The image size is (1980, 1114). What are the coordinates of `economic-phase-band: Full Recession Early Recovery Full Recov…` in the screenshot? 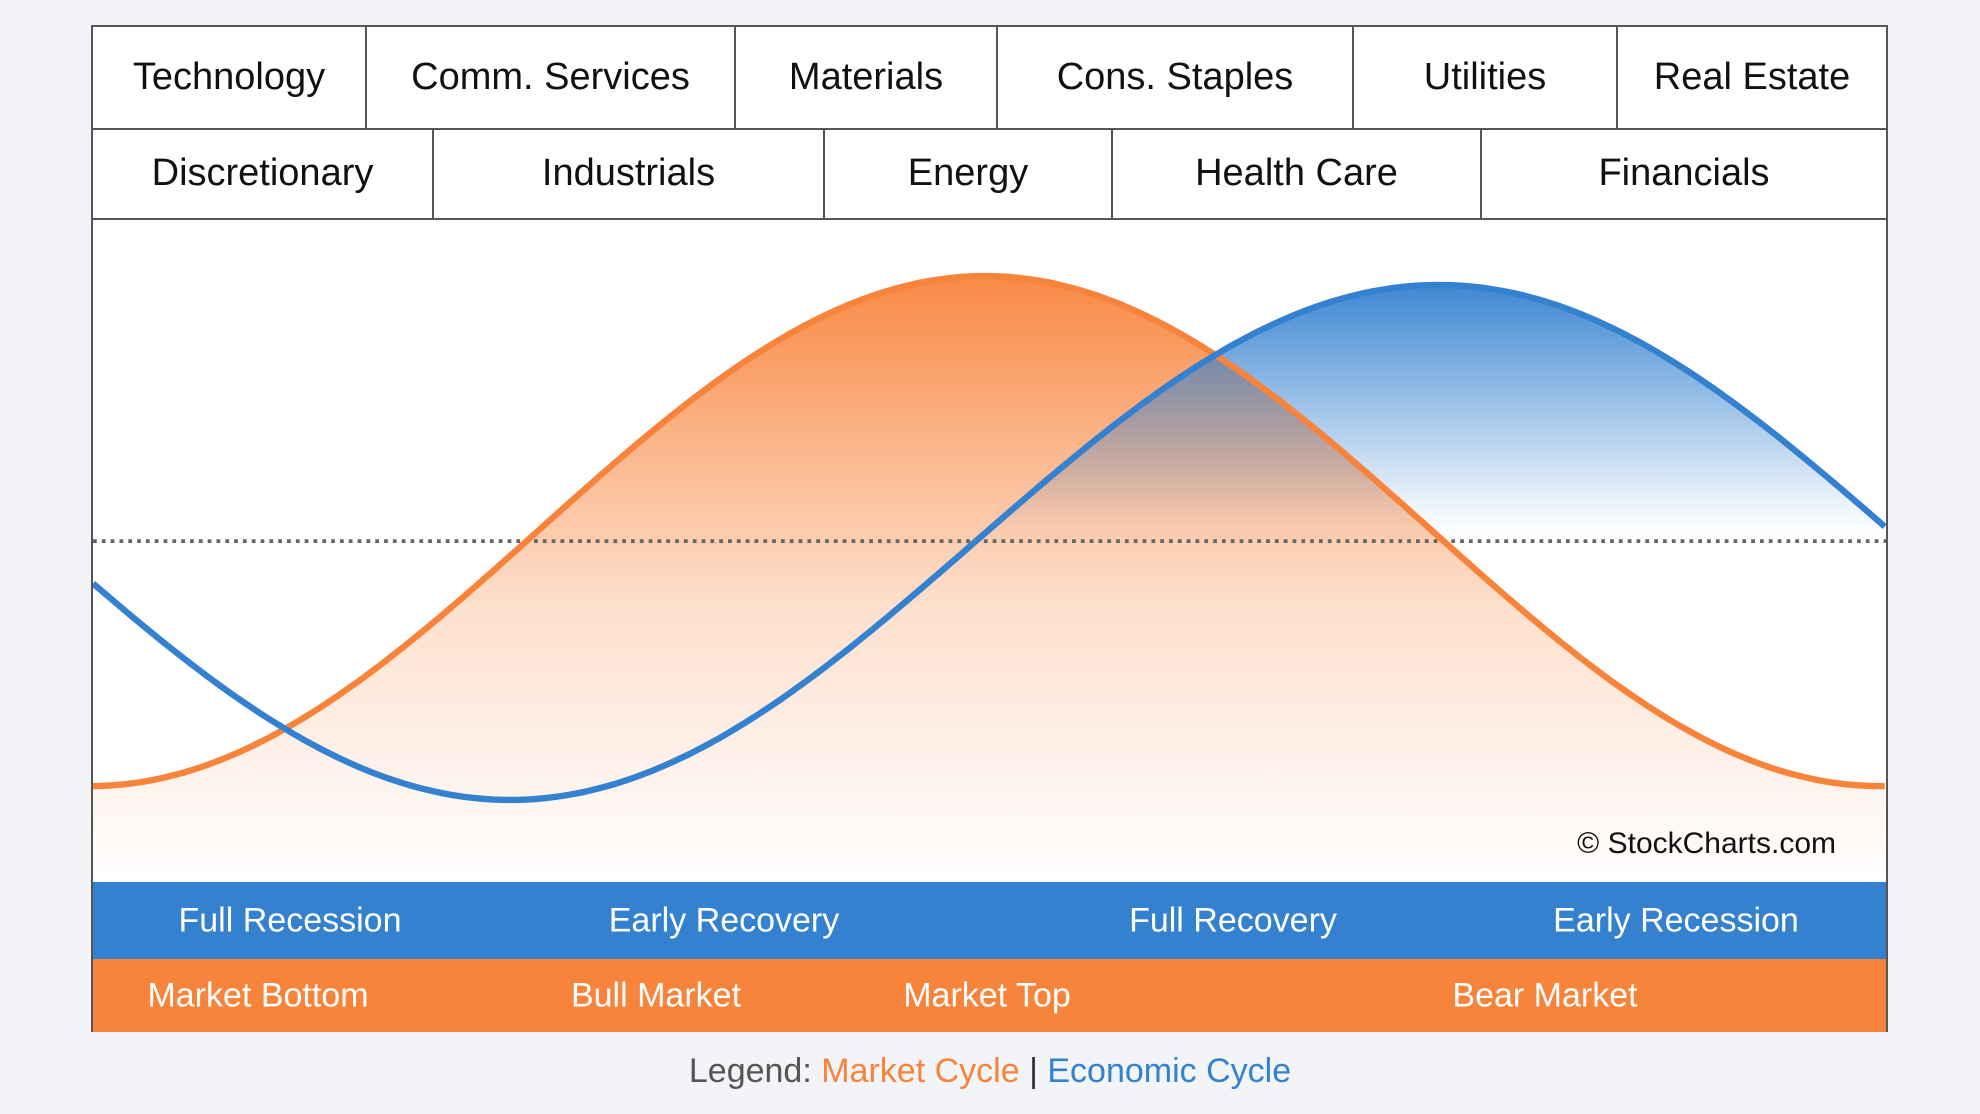 It's located at (989, 920).